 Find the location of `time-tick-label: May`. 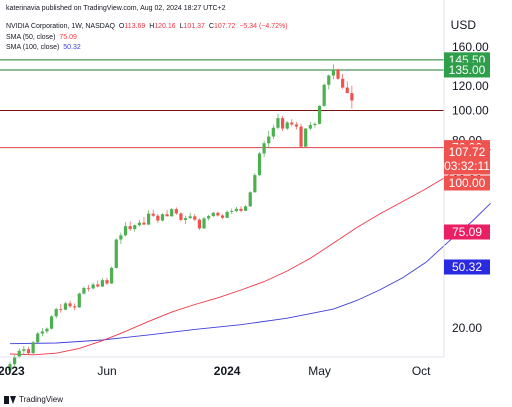

time-tick-label: May is located at coordinates (319, 371).